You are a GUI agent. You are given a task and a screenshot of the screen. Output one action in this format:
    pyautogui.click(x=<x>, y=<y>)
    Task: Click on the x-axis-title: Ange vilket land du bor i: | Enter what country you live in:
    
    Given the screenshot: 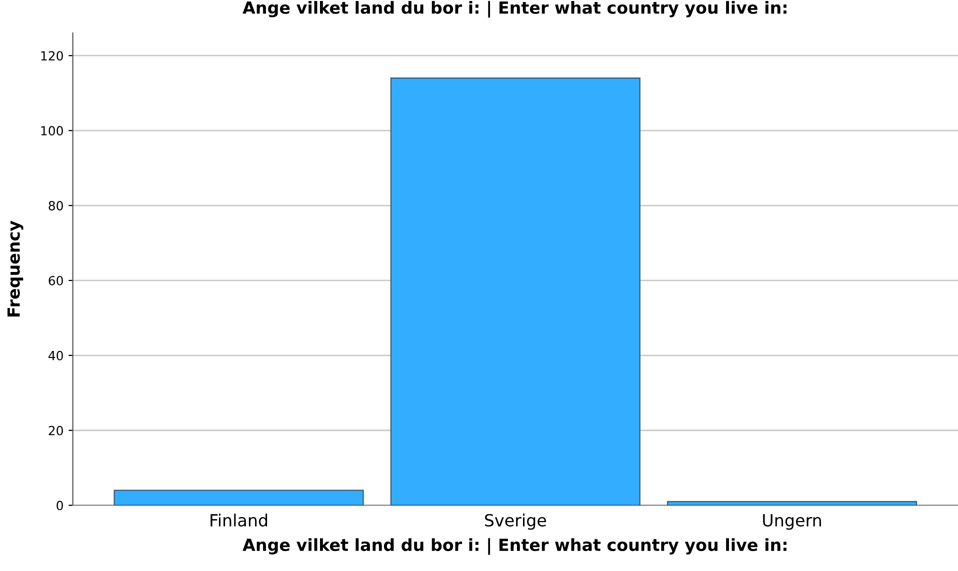 What is the action you would take?
    pyautogui.click(x=514, y=546)
    